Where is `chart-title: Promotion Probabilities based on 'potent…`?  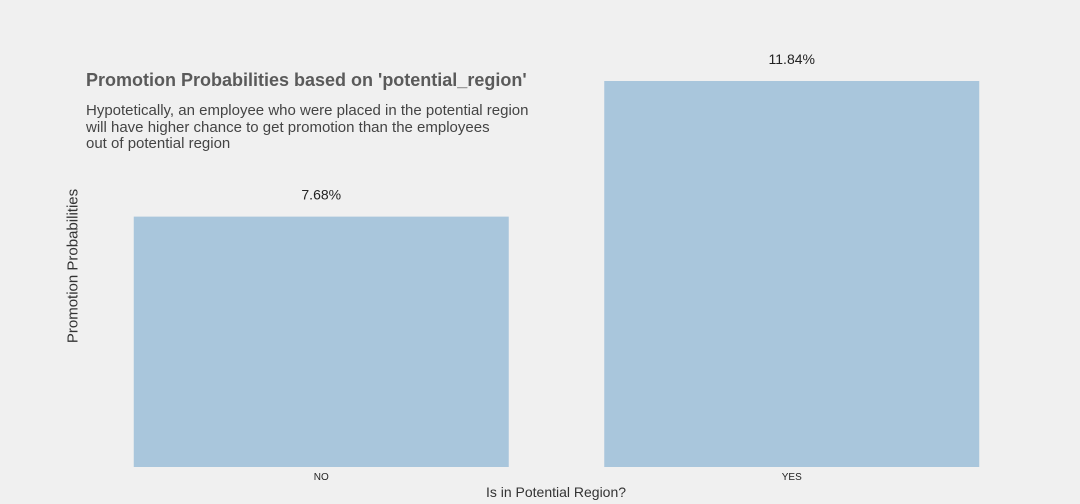
chart-title: Promotion Probabilities based on 'potent… is located at coordinates (306, 80).